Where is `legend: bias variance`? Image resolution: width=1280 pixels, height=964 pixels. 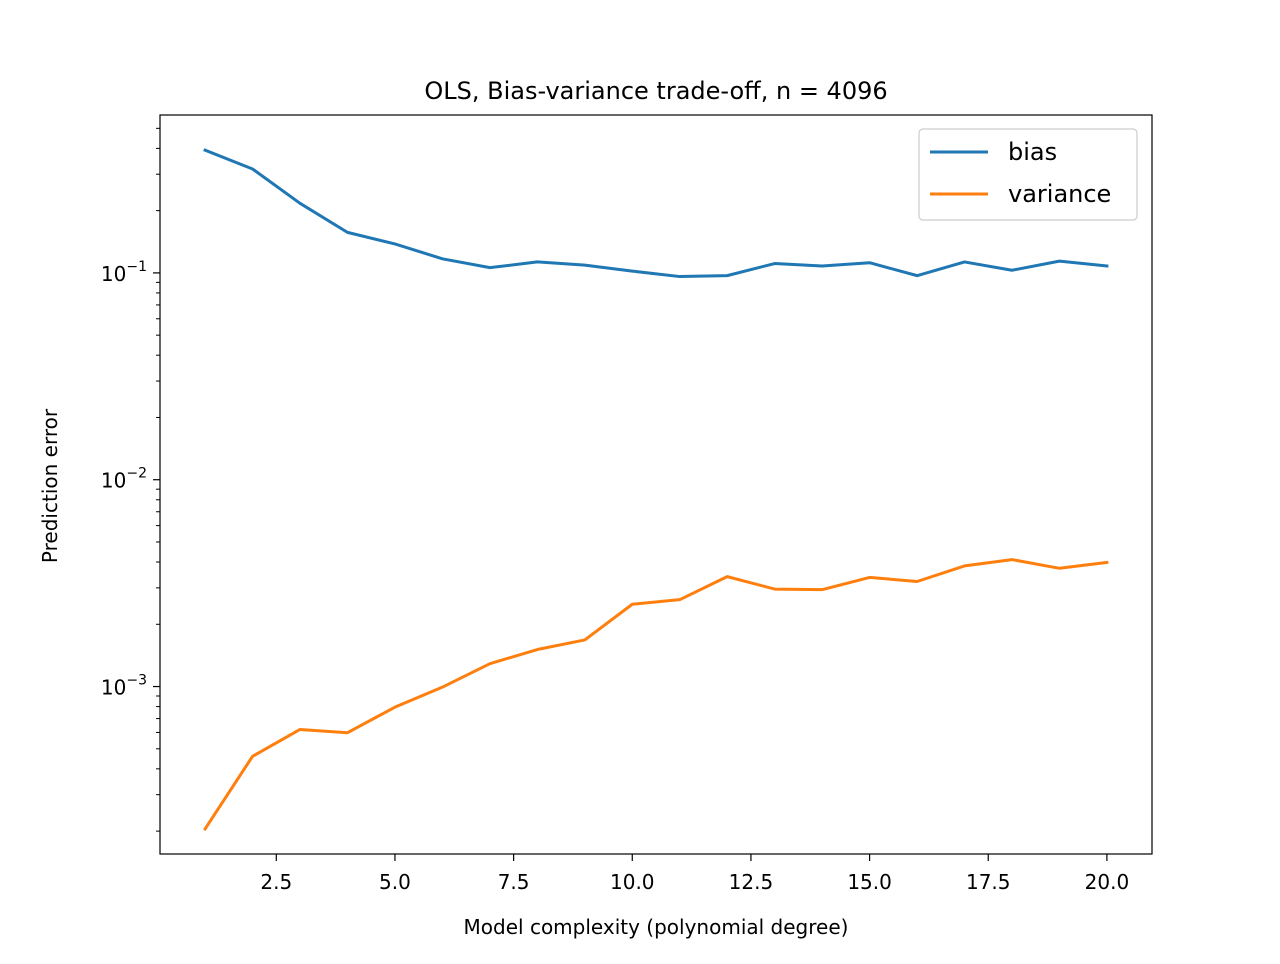 legend: bias variance is located at coordinates (1028, 174).